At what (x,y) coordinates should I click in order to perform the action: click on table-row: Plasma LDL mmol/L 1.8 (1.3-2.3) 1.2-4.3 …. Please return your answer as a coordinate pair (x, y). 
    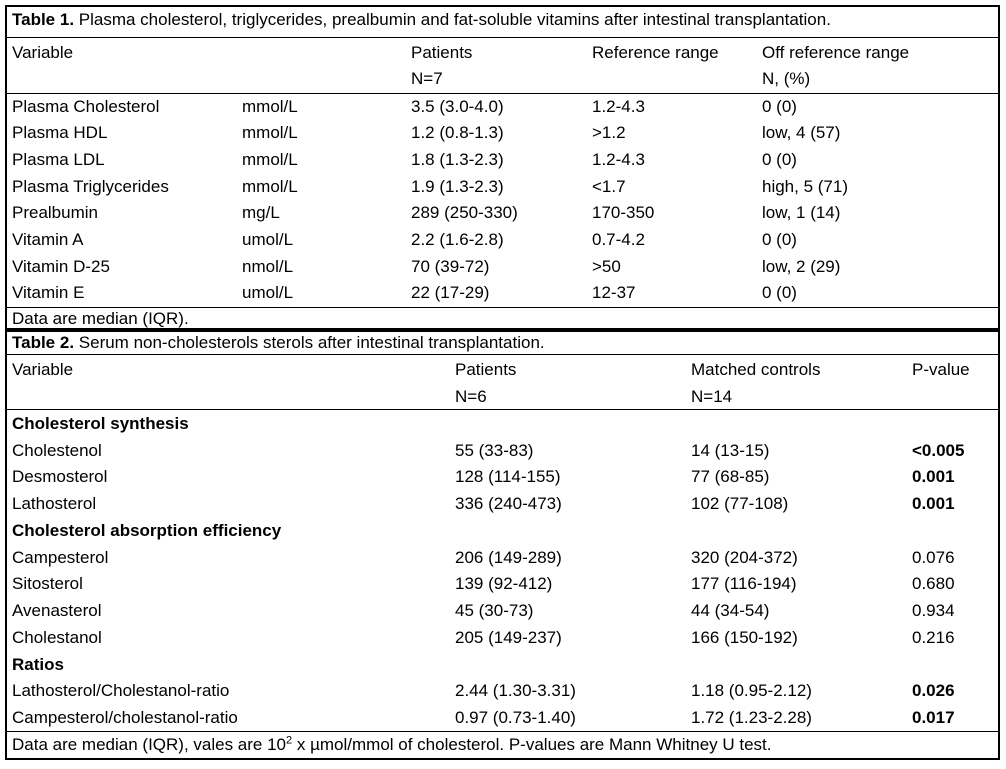
    Looking at the image, I should click on (502, 160).